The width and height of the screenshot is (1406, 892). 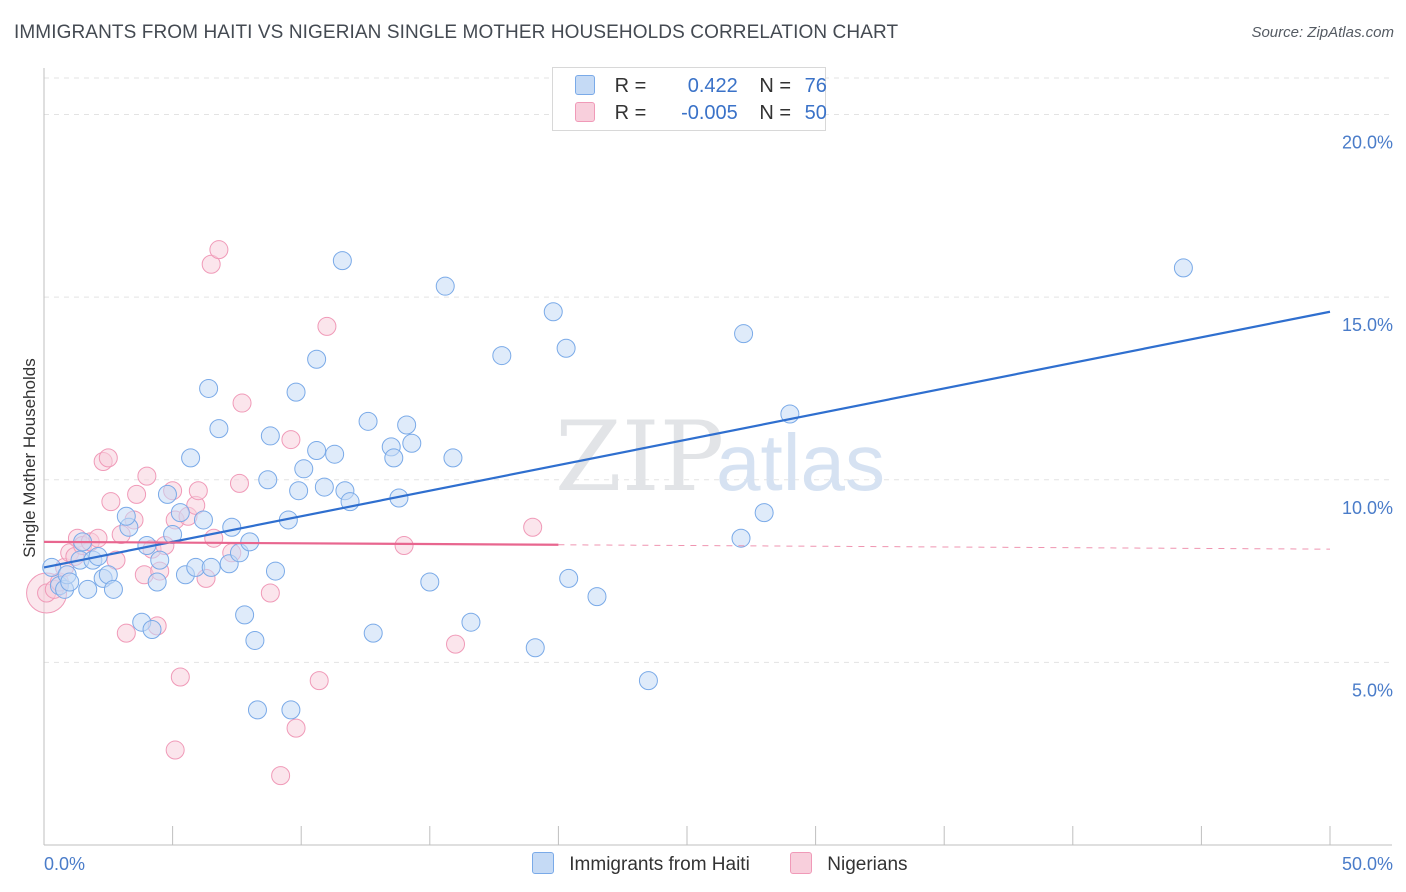 I want to click on legend-item-haiti: Immigrants from Haiti, so click(x=641, y=864).